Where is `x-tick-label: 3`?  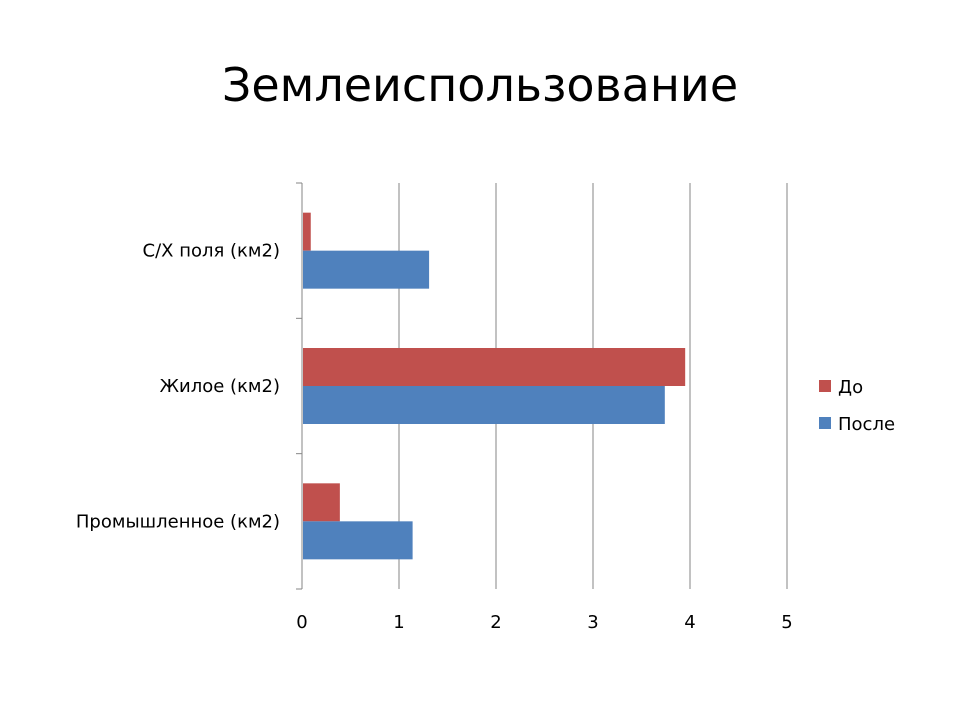
x-tick-label: 3 is located at coordinates (592, 622).